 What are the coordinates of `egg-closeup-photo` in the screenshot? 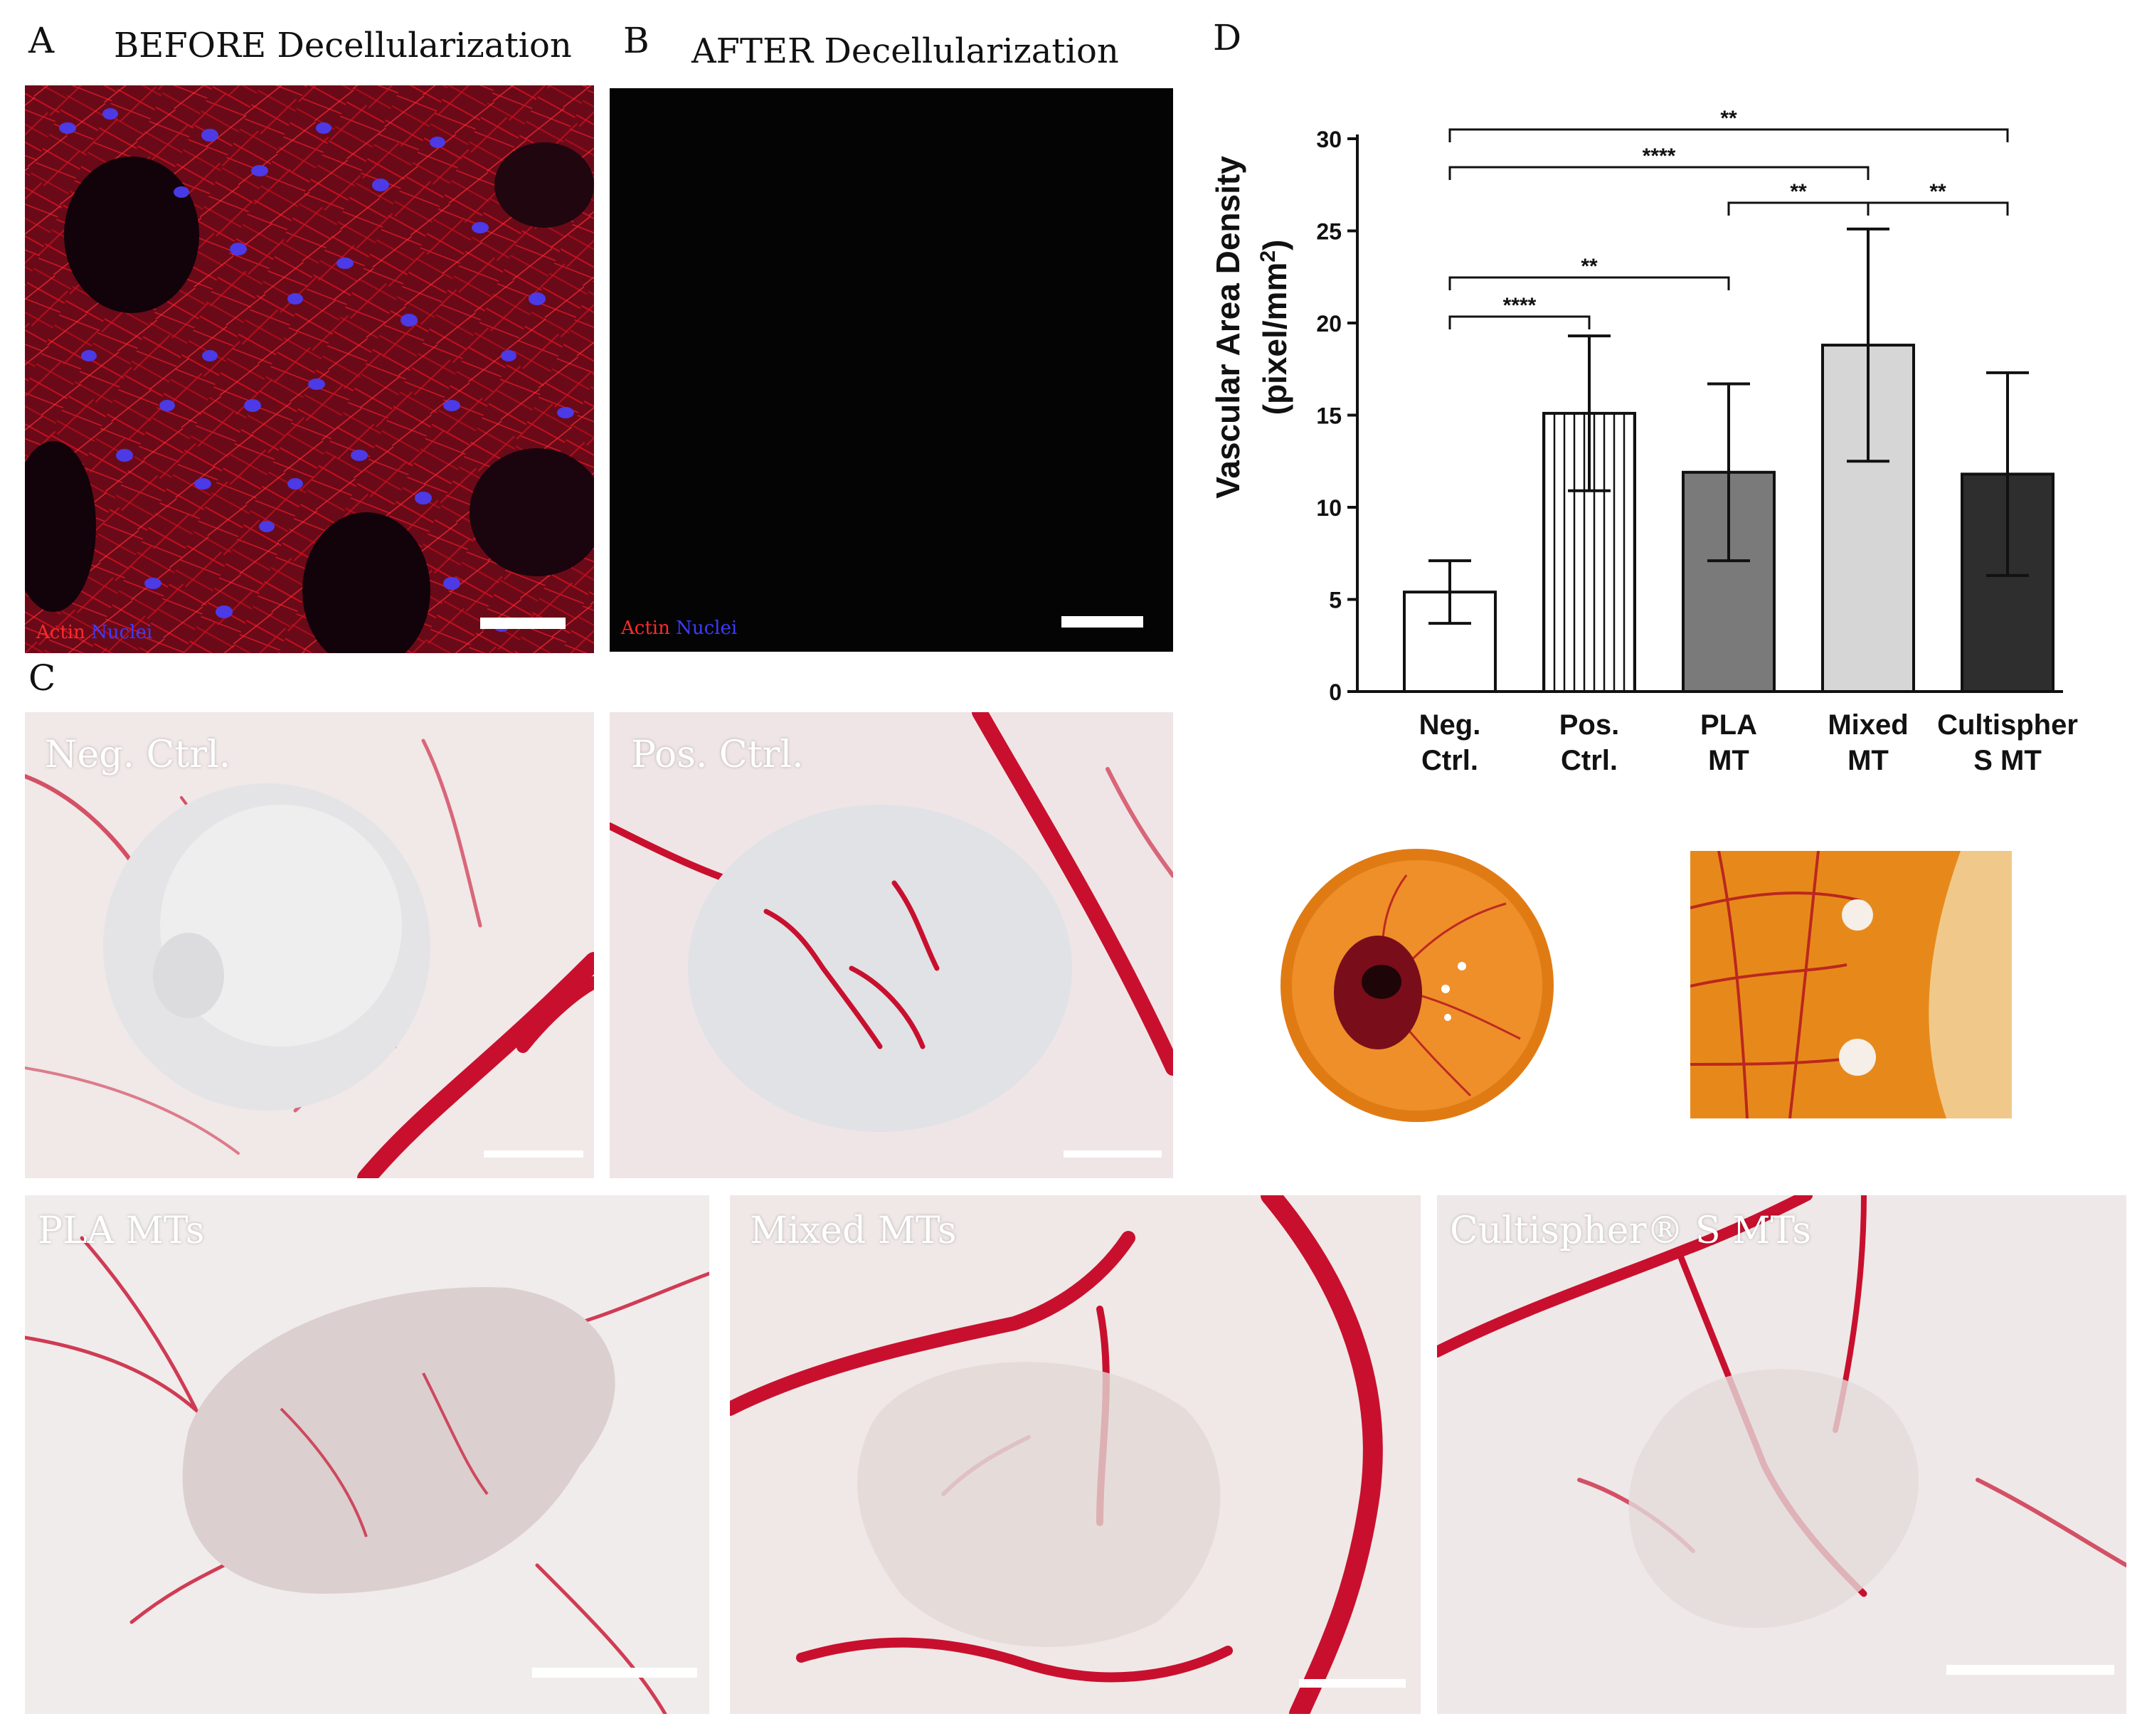 It's located at (1851, 984).